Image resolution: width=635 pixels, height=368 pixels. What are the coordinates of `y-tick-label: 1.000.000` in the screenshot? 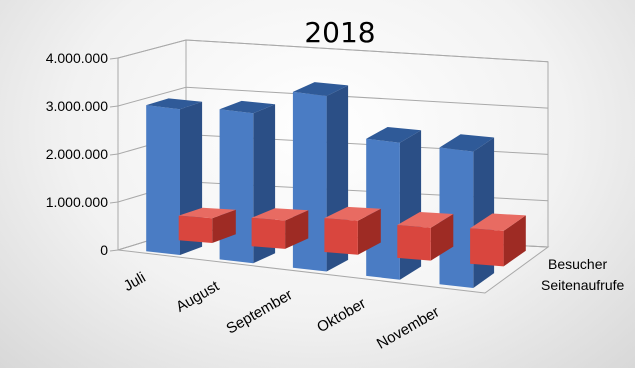 It's located at (77, 202).